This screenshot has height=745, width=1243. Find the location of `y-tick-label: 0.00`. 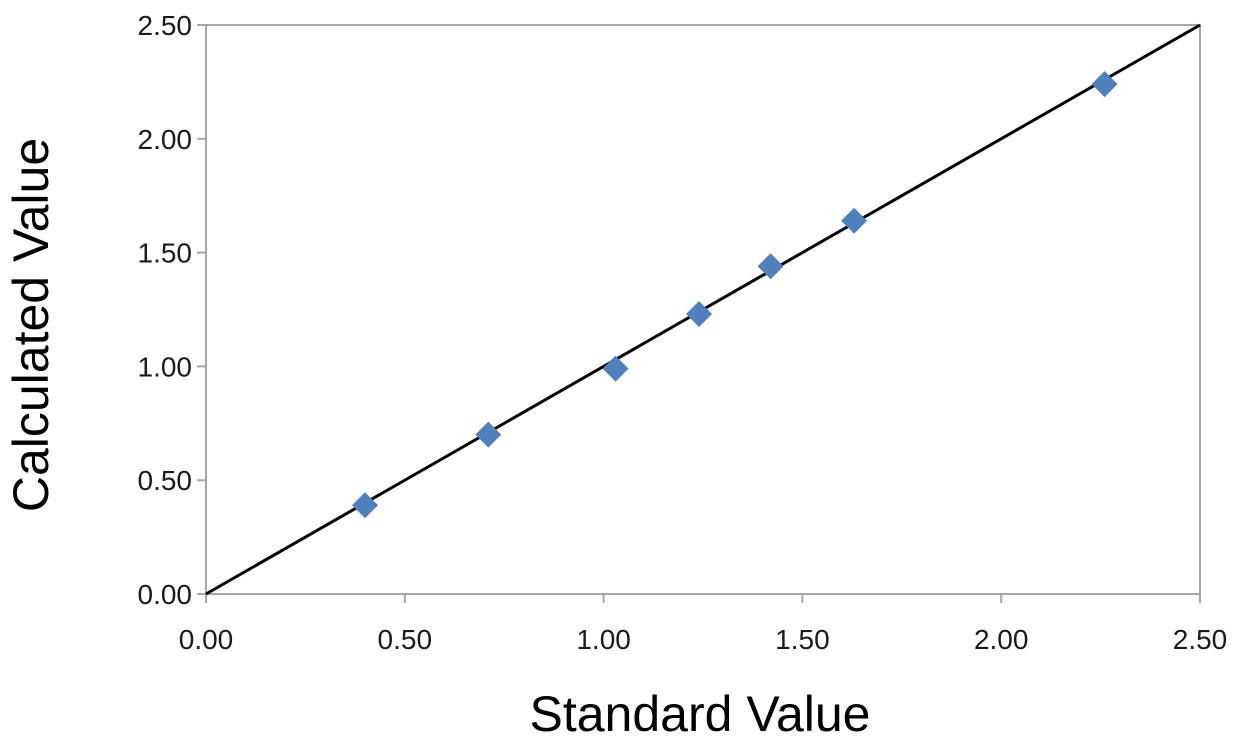

y-tick-label: 0.00 is located at coordinates (165, 594).